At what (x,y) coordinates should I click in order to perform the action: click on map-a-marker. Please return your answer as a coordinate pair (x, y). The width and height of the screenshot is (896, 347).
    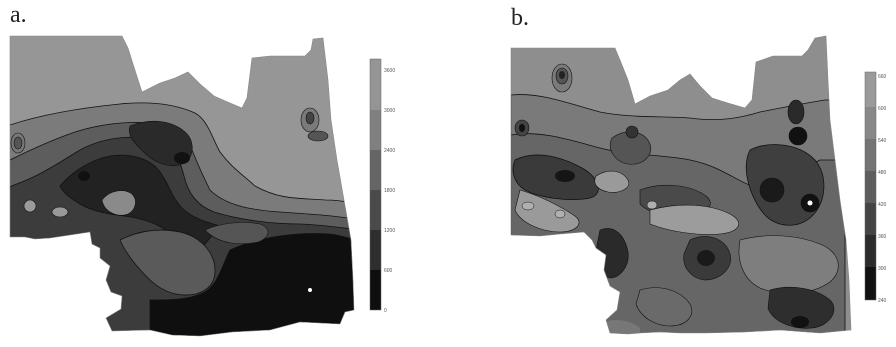
    Looking at the image, I should click on (310, 290).